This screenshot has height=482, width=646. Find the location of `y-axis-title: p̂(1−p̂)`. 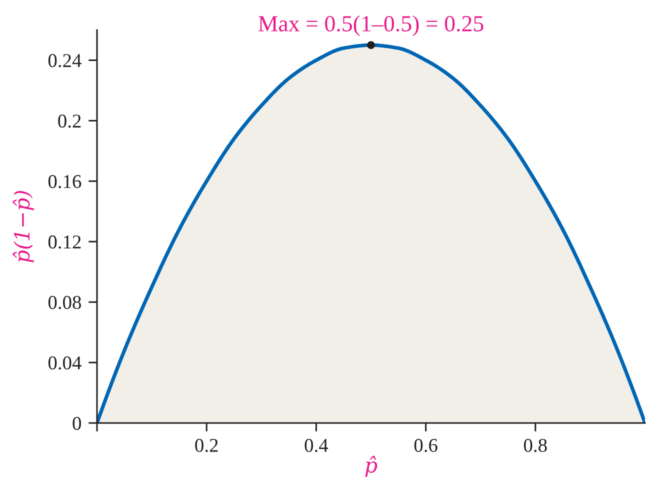

y-axis-title: p̂(1−p̂) is located at coordinates (23, 226).